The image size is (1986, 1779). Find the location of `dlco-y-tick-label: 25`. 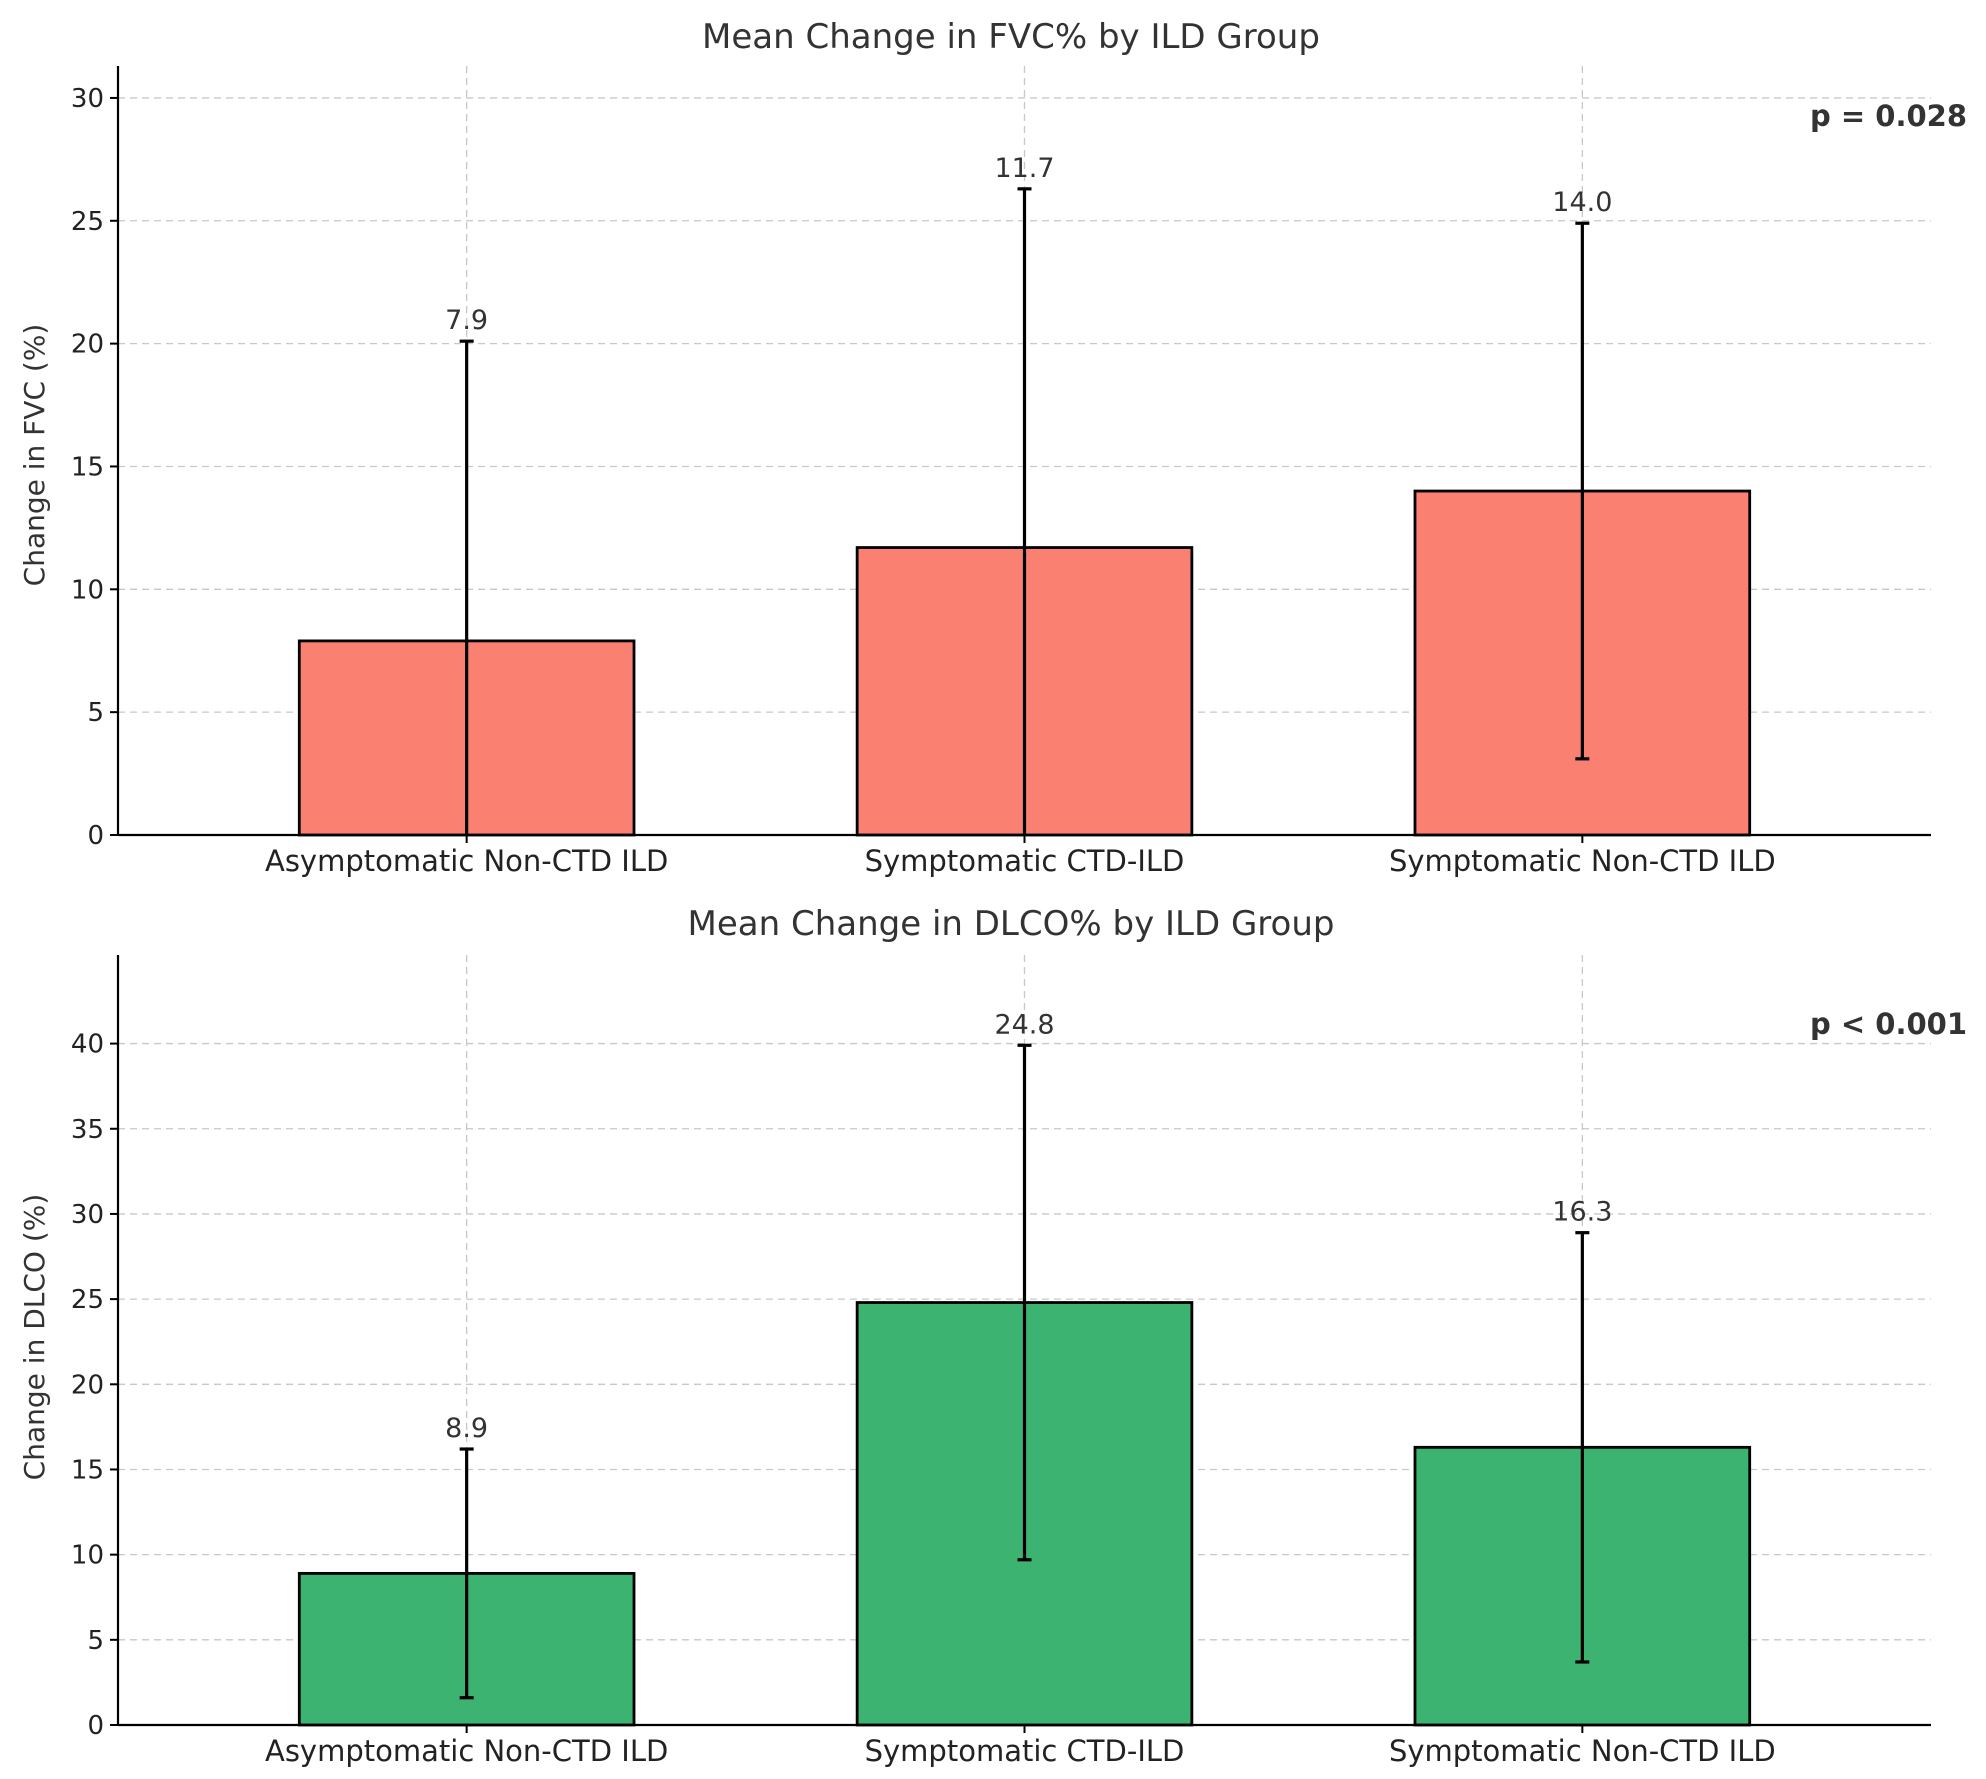

dlco-y-tick-label: 25 is located at coordinates (87, 1300).